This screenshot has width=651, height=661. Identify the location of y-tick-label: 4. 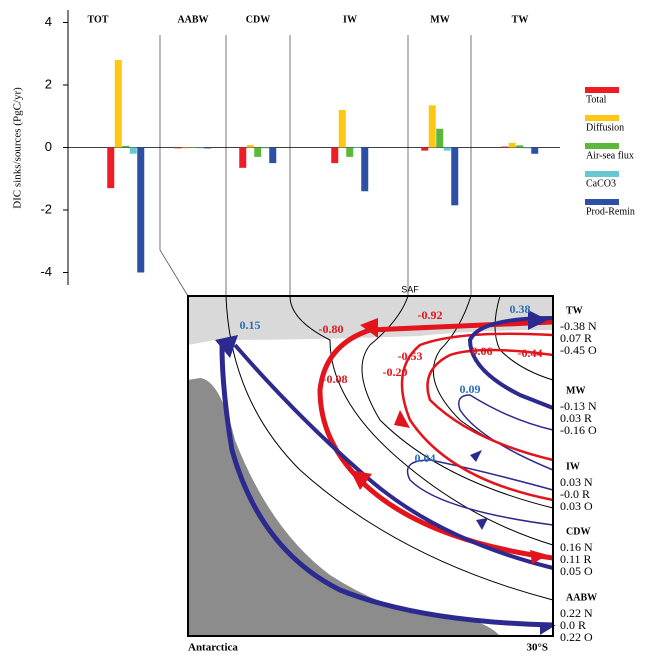
(48, 21).